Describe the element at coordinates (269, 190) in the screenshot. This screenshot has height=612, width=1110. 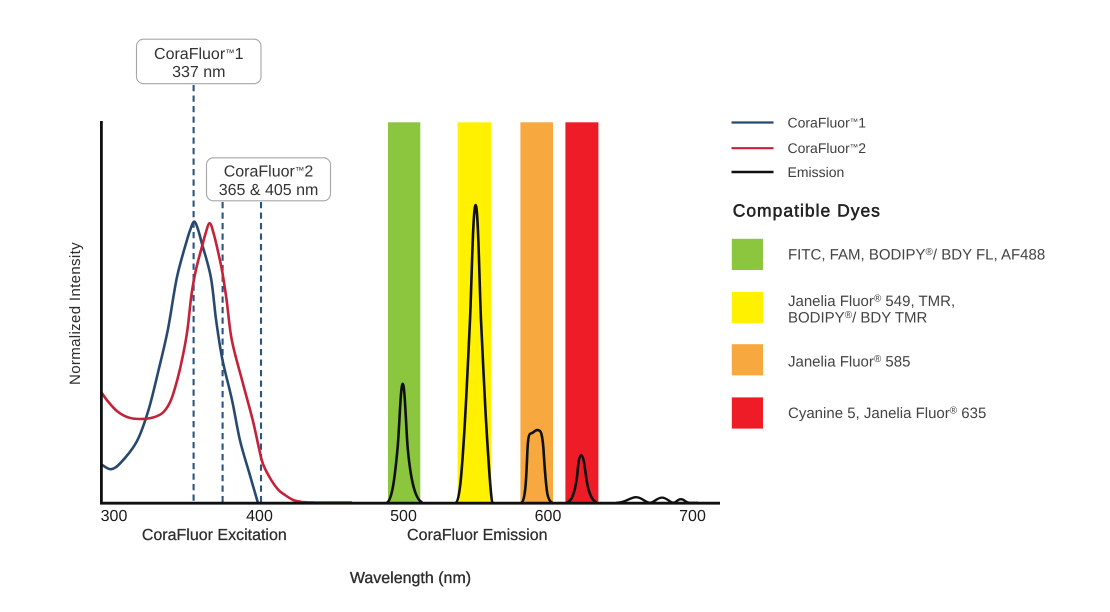
I see `svg-text: 365 & 405 nm` at that location.